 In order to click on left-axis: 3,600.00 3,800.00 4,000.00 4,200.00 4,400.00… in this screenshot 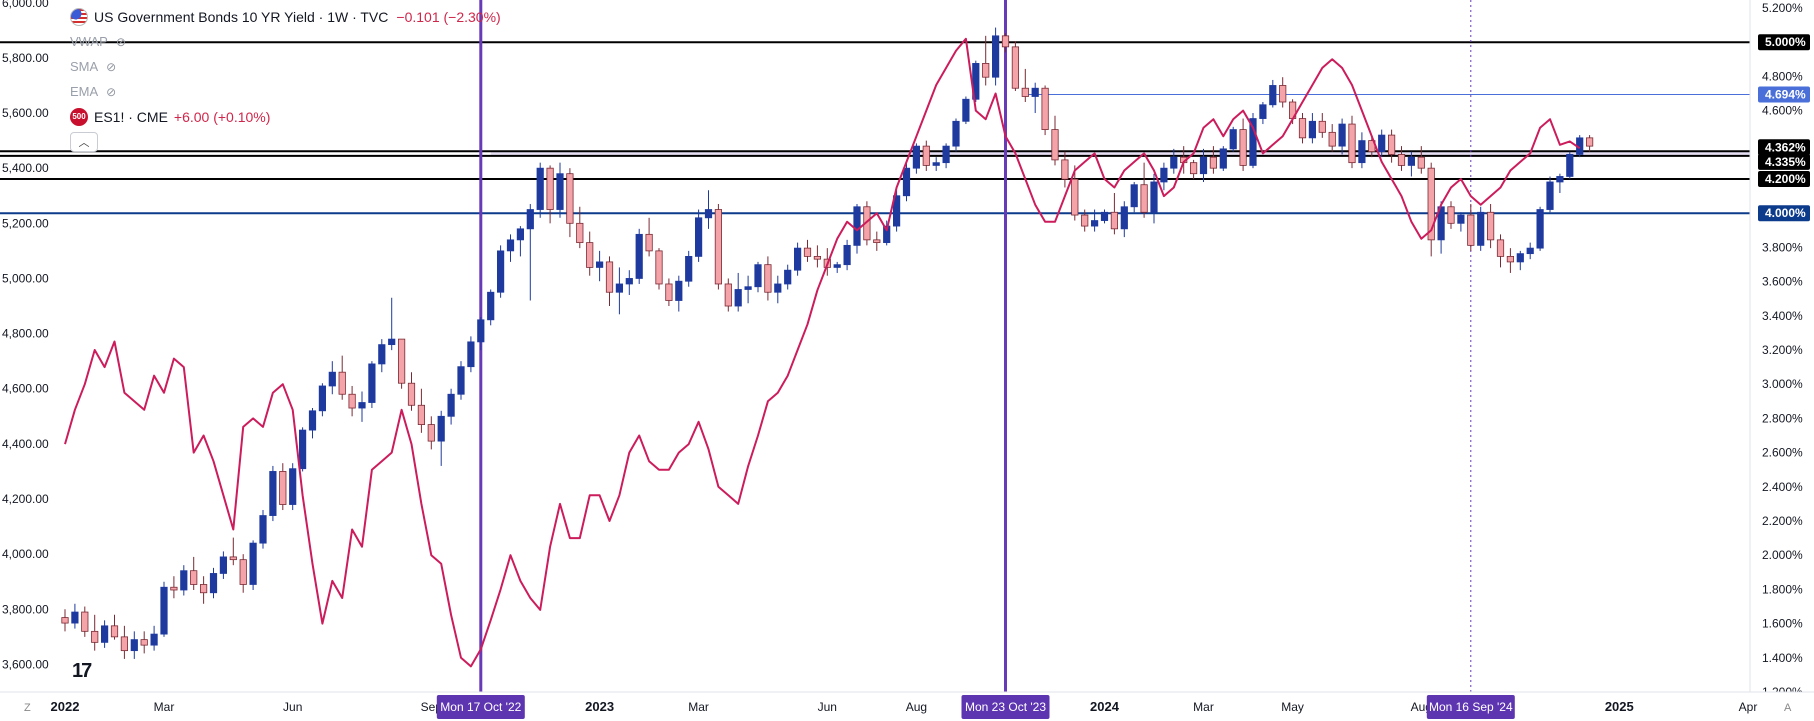, I will do `click(25, 335)`.